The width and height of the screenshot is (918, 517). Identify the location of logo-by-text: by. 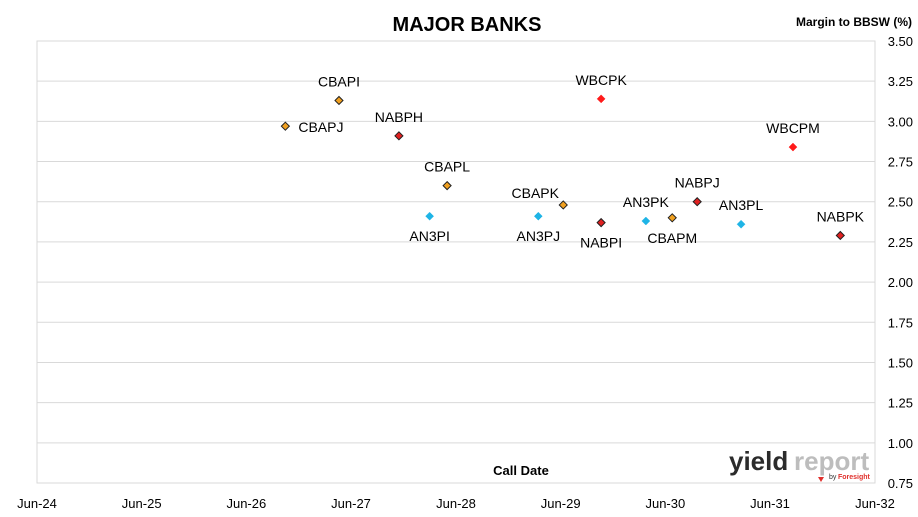
(833, 477).